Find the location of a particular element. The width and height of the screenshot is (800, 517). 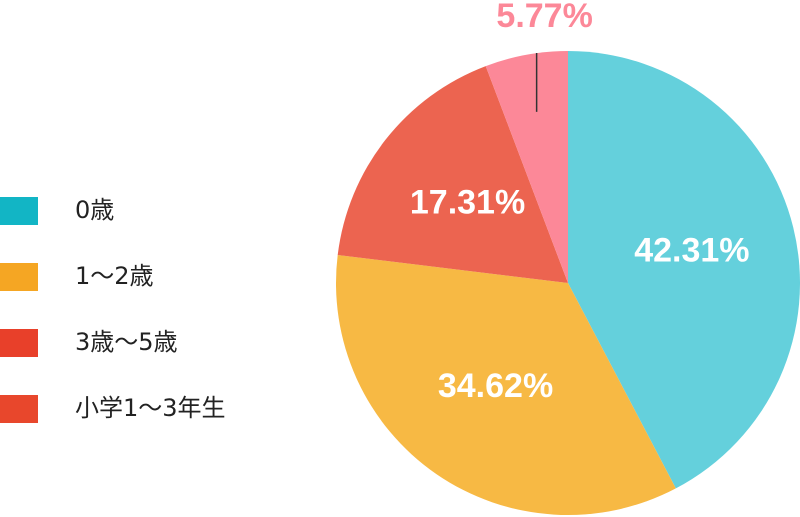

value-label: 34.62% is located at coordinates (495, 386).